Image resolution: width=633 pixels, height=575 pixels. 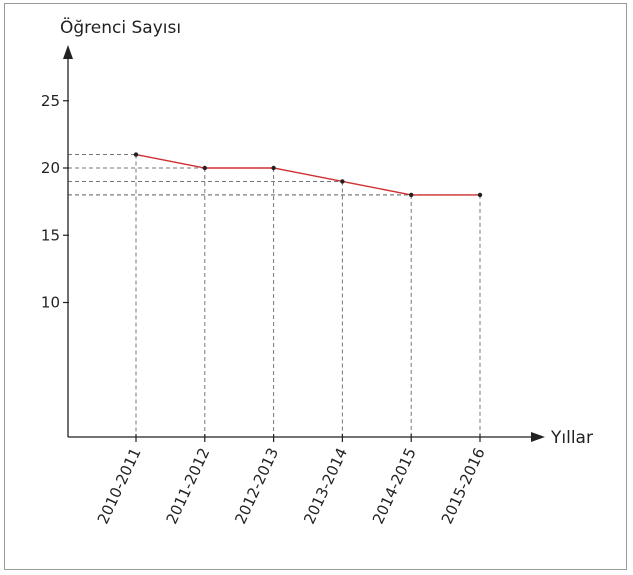 I want to click on data-points, so click(x=308, y=175).